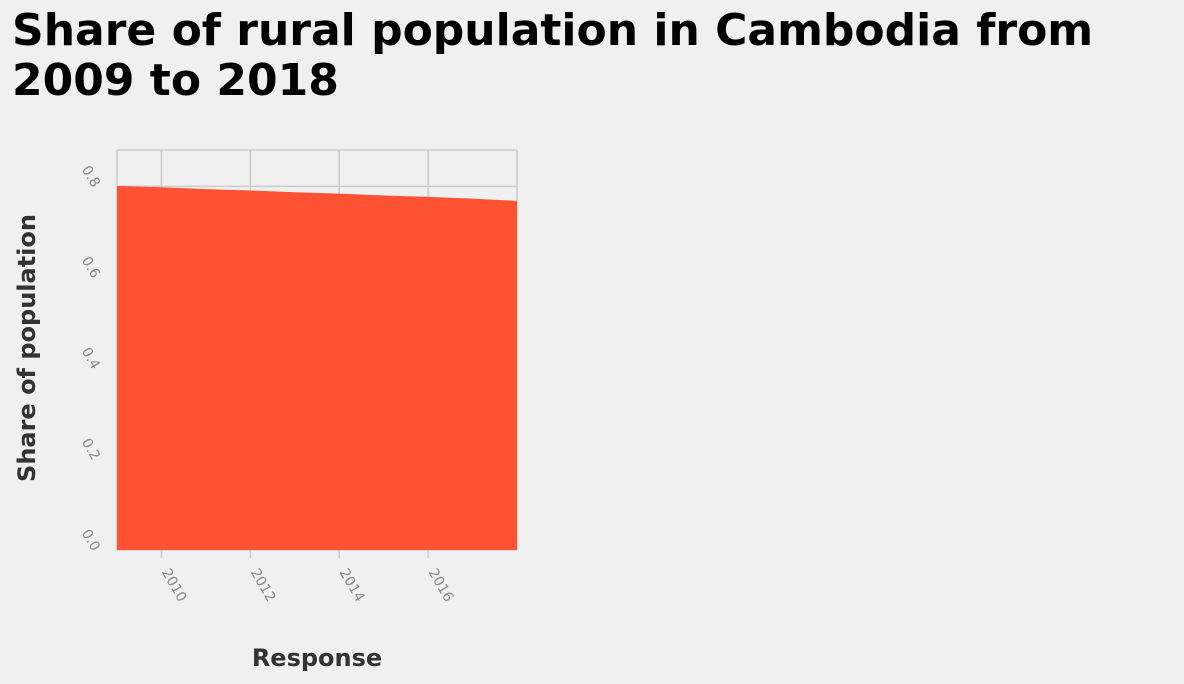 This screenshot has width=1184, height=684. What do you see at coordinates (307, 585) in the screenshot?
I see `x-axis-ticks: 2010 2012 2014 2016` at bounding box center [307, 585].